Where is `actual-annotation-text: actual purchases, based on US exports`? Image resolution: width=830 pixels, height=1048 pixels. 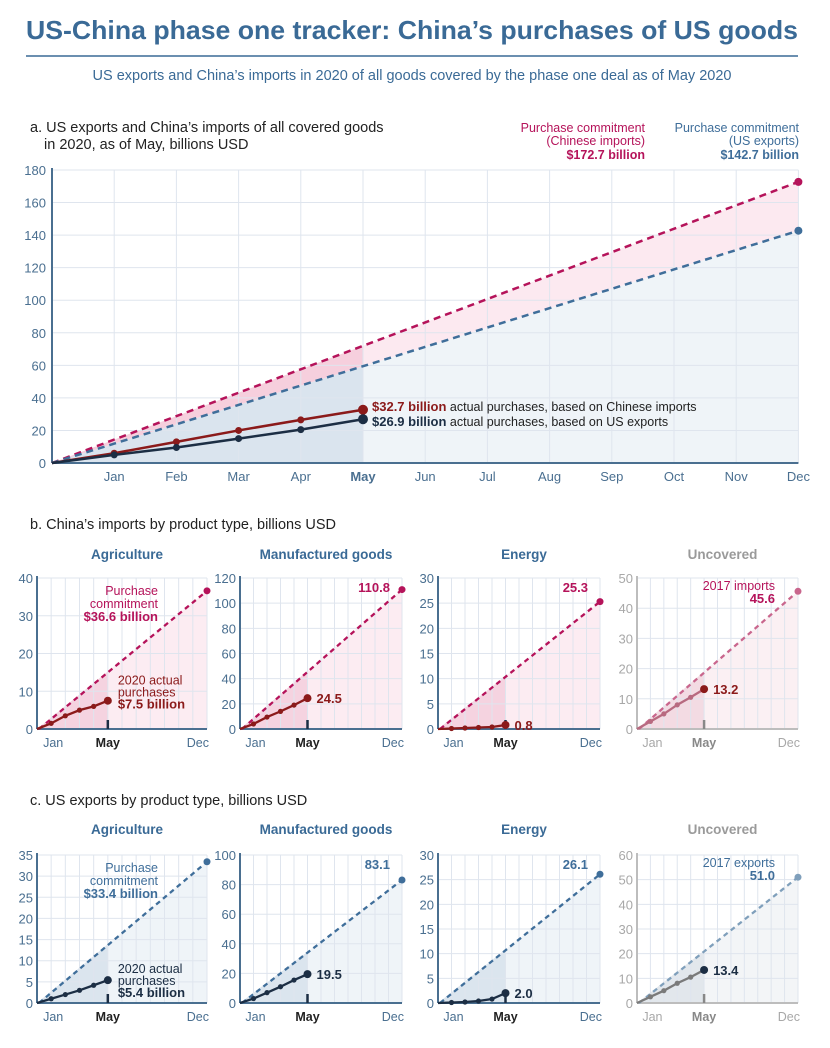
actual-annotation-text: actual purchases, based on US exports is located at coordinates (557, 422).